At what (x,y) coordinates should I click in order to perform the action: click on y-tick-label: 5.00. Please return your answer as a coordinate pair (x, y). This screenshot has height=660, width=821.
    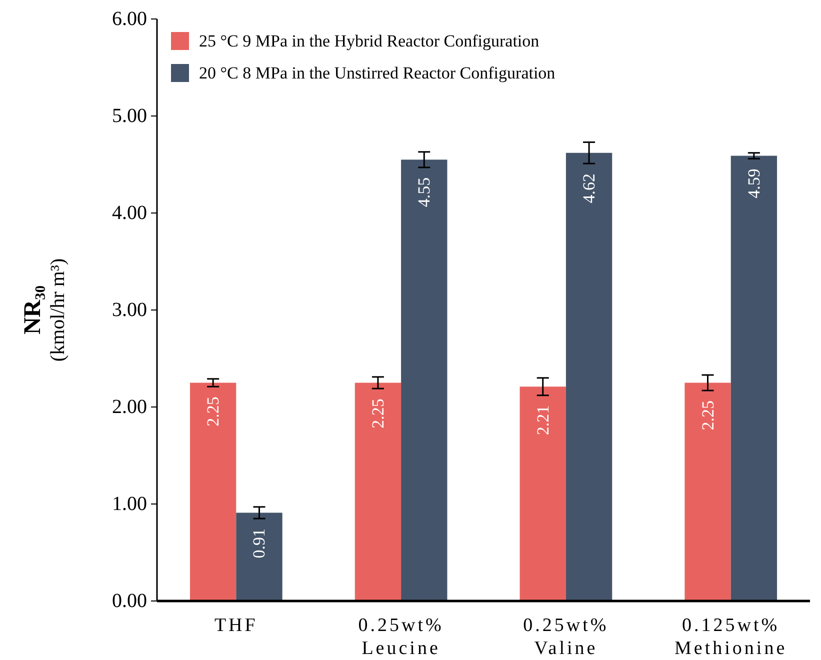
    Looking at the image, I should click on (129, 116).